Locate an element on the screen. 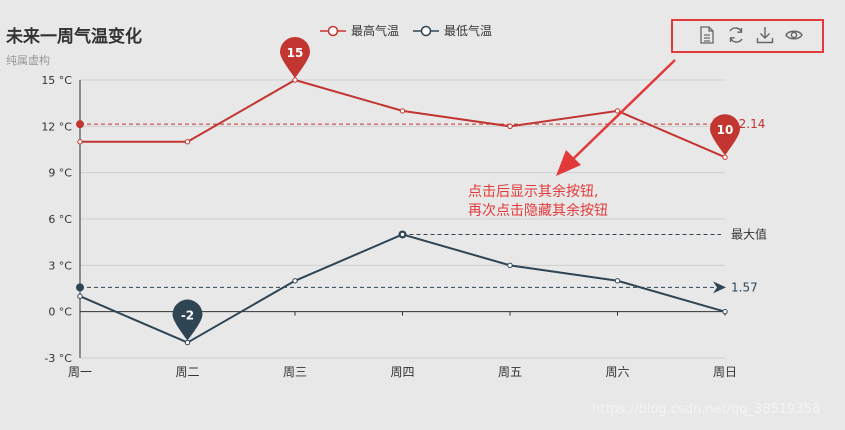 The height and width of the screenshot is (430, 845). toolbox is located at coordinates (750, 35).